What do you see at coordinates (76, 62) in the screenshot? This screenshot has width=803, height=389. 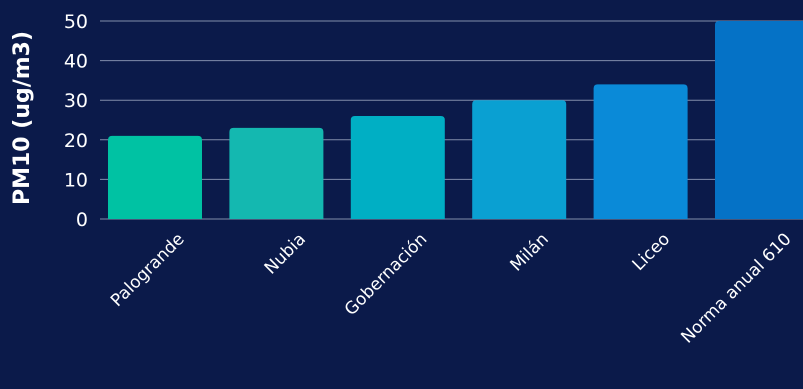 I see `y-tick-label: 40` at bounding box center [76, 62].